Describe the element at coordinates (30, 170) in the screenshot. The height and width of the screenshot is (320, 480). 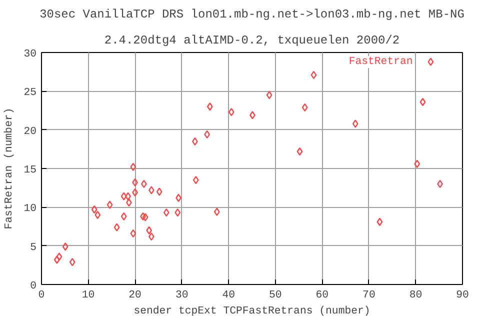
I see `y-tick-label: 15` at that location.